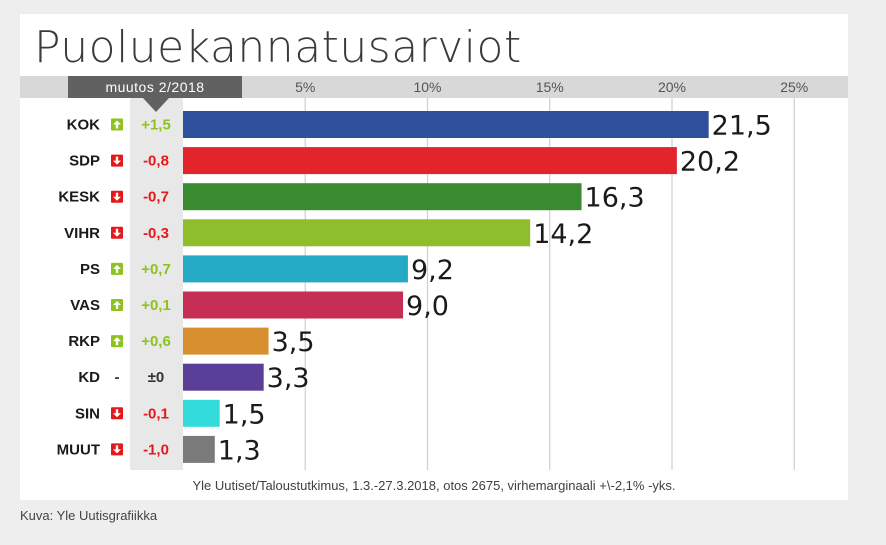 The height and width of the screenshot is (545, 886). Describe the element at coordinates (156, 105) in the screenshot. I see `change-header-pointer` at that location.